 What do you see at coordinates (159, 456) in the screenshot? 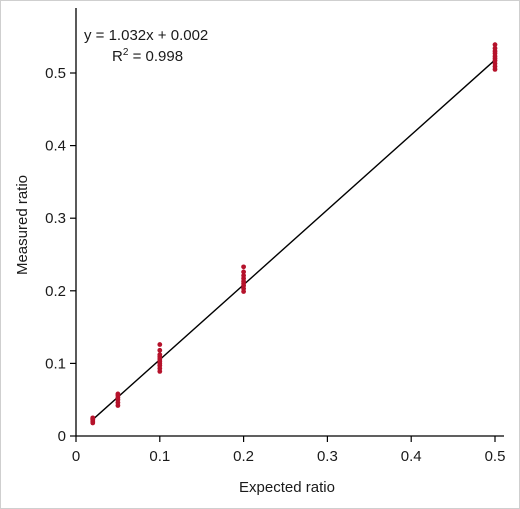
I see `x-tick-label: 0.1` at bounding box center [159, 456].